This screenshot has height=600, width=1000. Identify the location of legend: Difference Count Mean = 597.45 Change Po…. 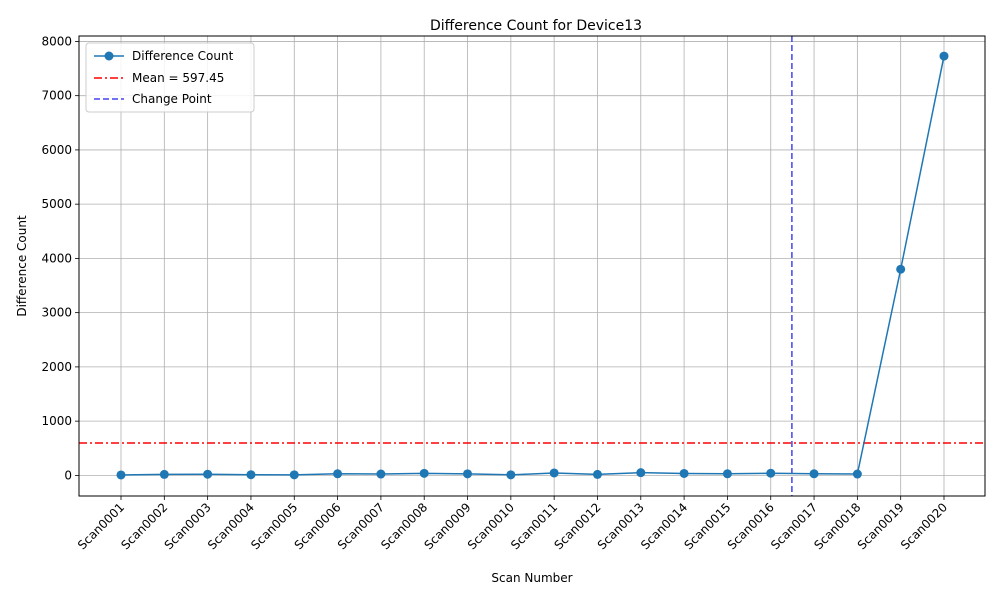
(170, 77).